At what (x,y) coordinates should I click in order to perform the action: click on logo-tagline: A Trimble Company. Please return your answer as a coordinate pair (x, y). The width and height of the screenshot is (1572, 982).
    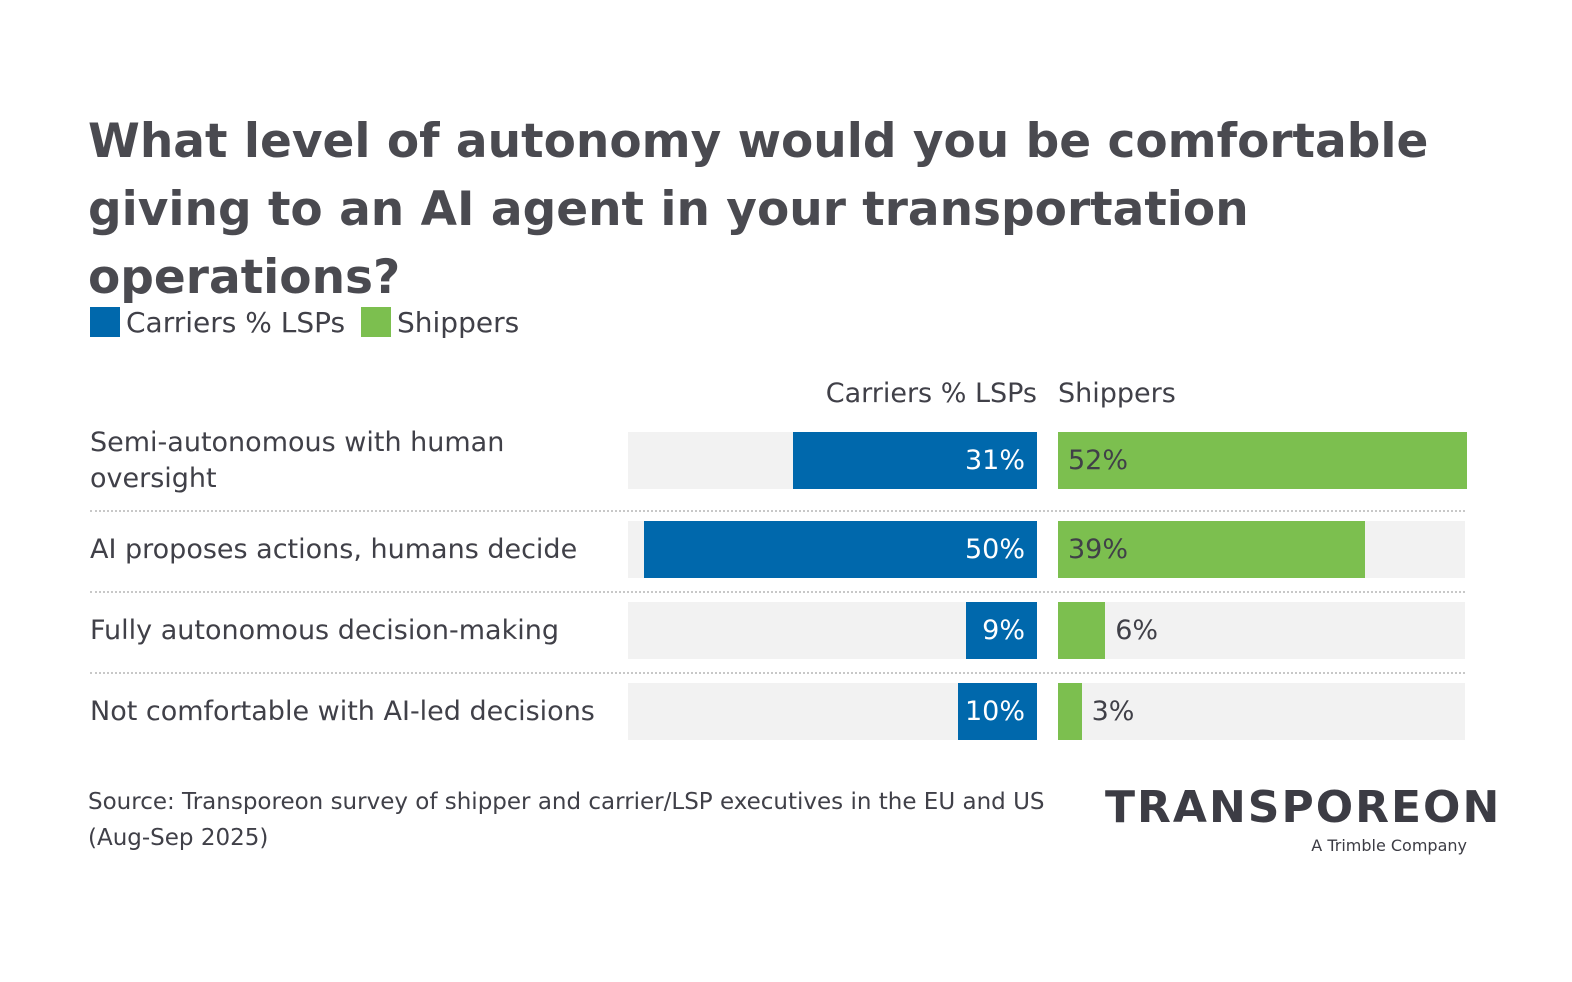
    Looking at the image, I should click on (1389, 845).